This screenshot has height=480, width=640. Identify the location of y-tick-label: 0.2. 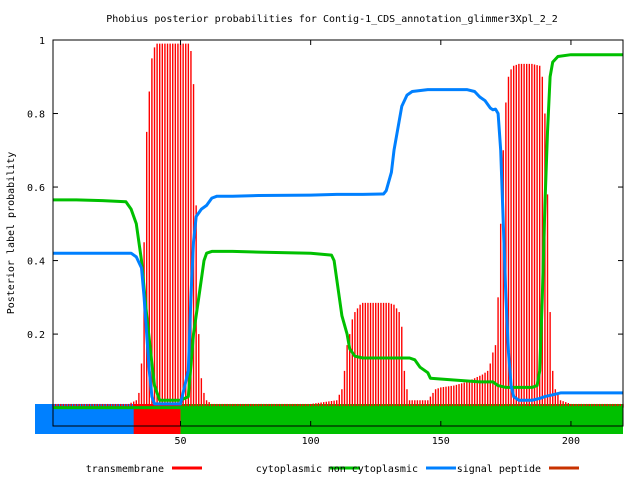
(36, 335).